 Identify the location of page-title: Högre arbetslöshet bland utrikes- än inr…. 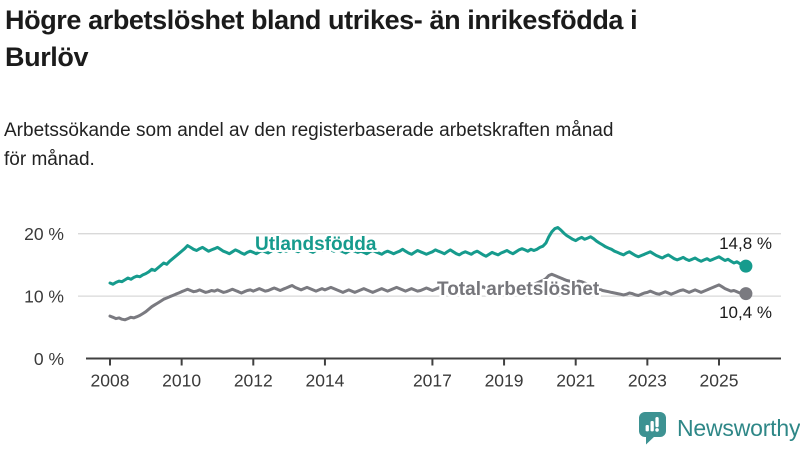
(321, 38).